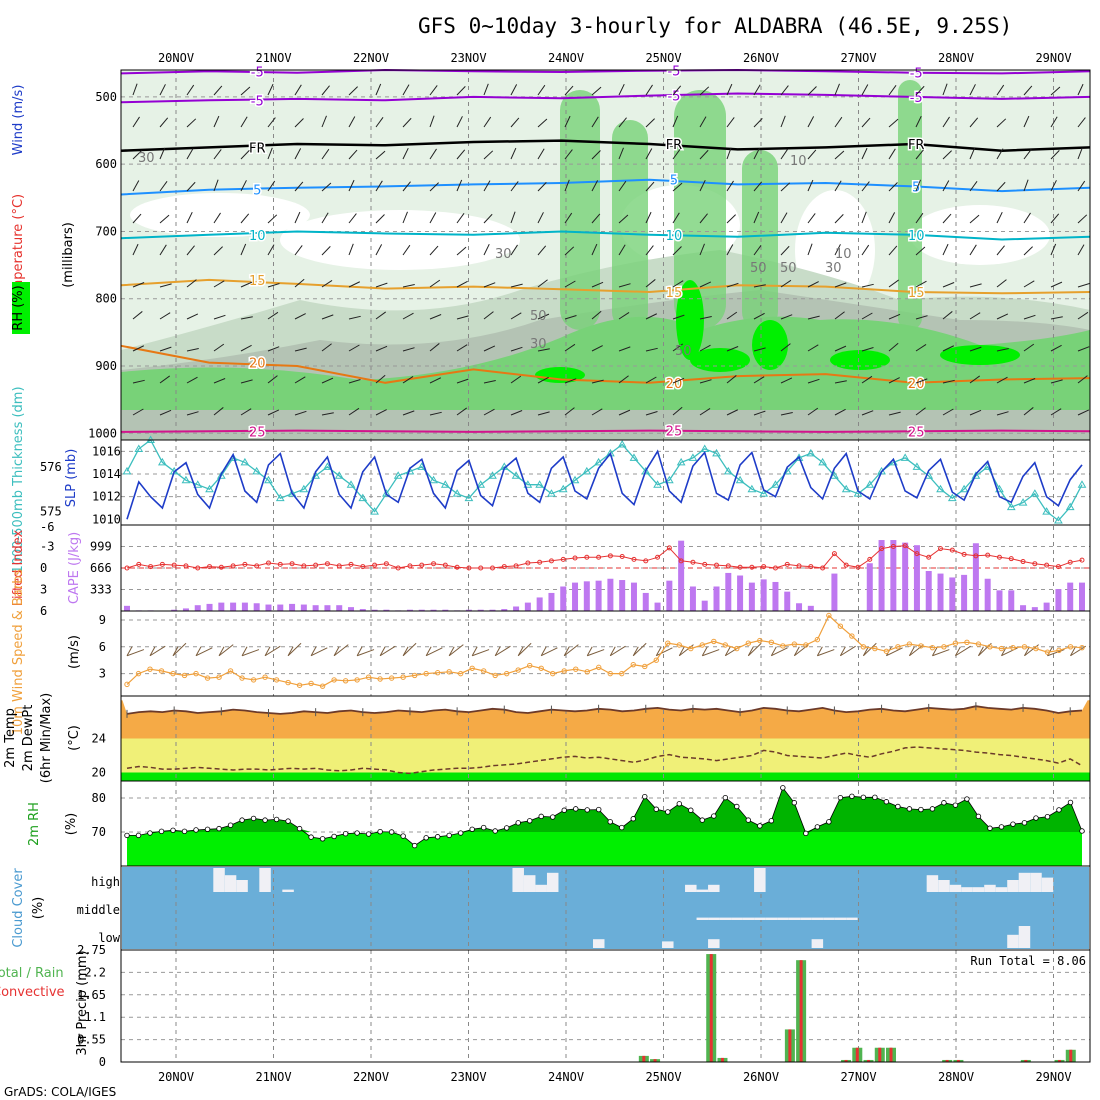 The width and height of the screenshot is (1100, 1100). I want to click on rh-shade-dry, so click(220, 215).